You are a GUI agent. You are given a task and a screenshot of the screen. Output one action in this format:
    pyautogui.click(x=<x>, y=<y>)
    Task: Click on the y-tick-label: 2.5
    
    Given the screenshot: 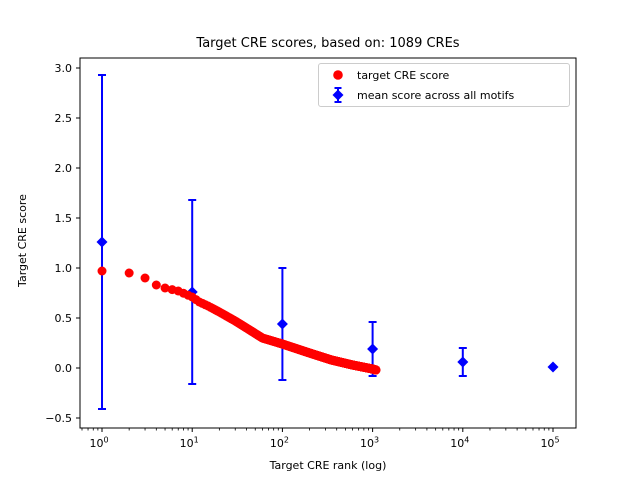 What is the action you would take?
    pyautogui.click(x=64, y=118)
    